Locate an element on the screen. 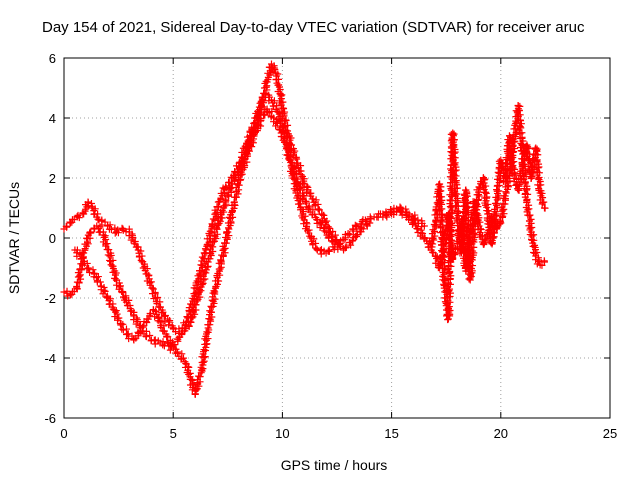  y-tick-label: 0 is located at coordinates (52, 238).